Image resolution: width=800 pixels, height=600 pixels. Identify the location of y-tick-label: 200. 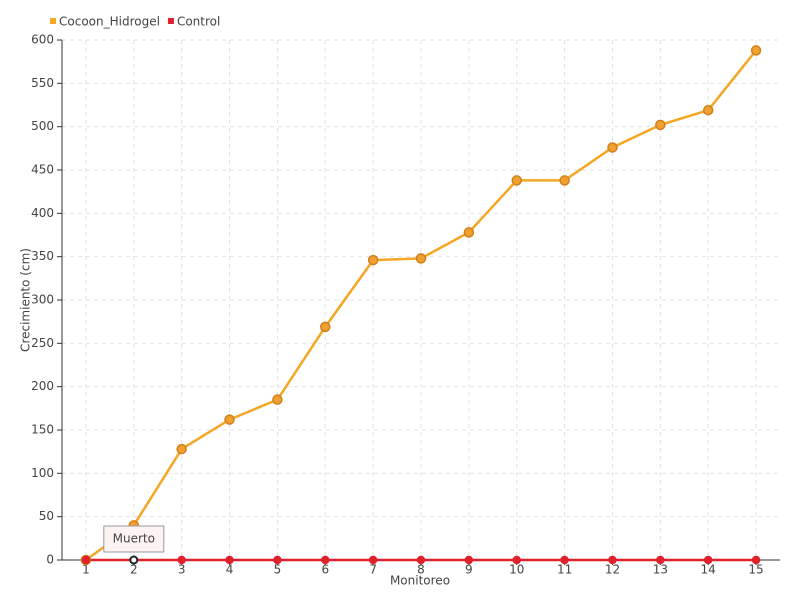
(42, 386).